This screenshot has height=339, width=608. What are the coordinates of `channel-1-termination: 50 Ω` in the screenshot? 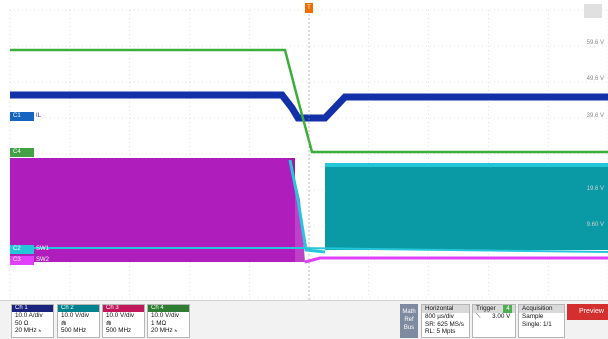 It's located at (22, 323).